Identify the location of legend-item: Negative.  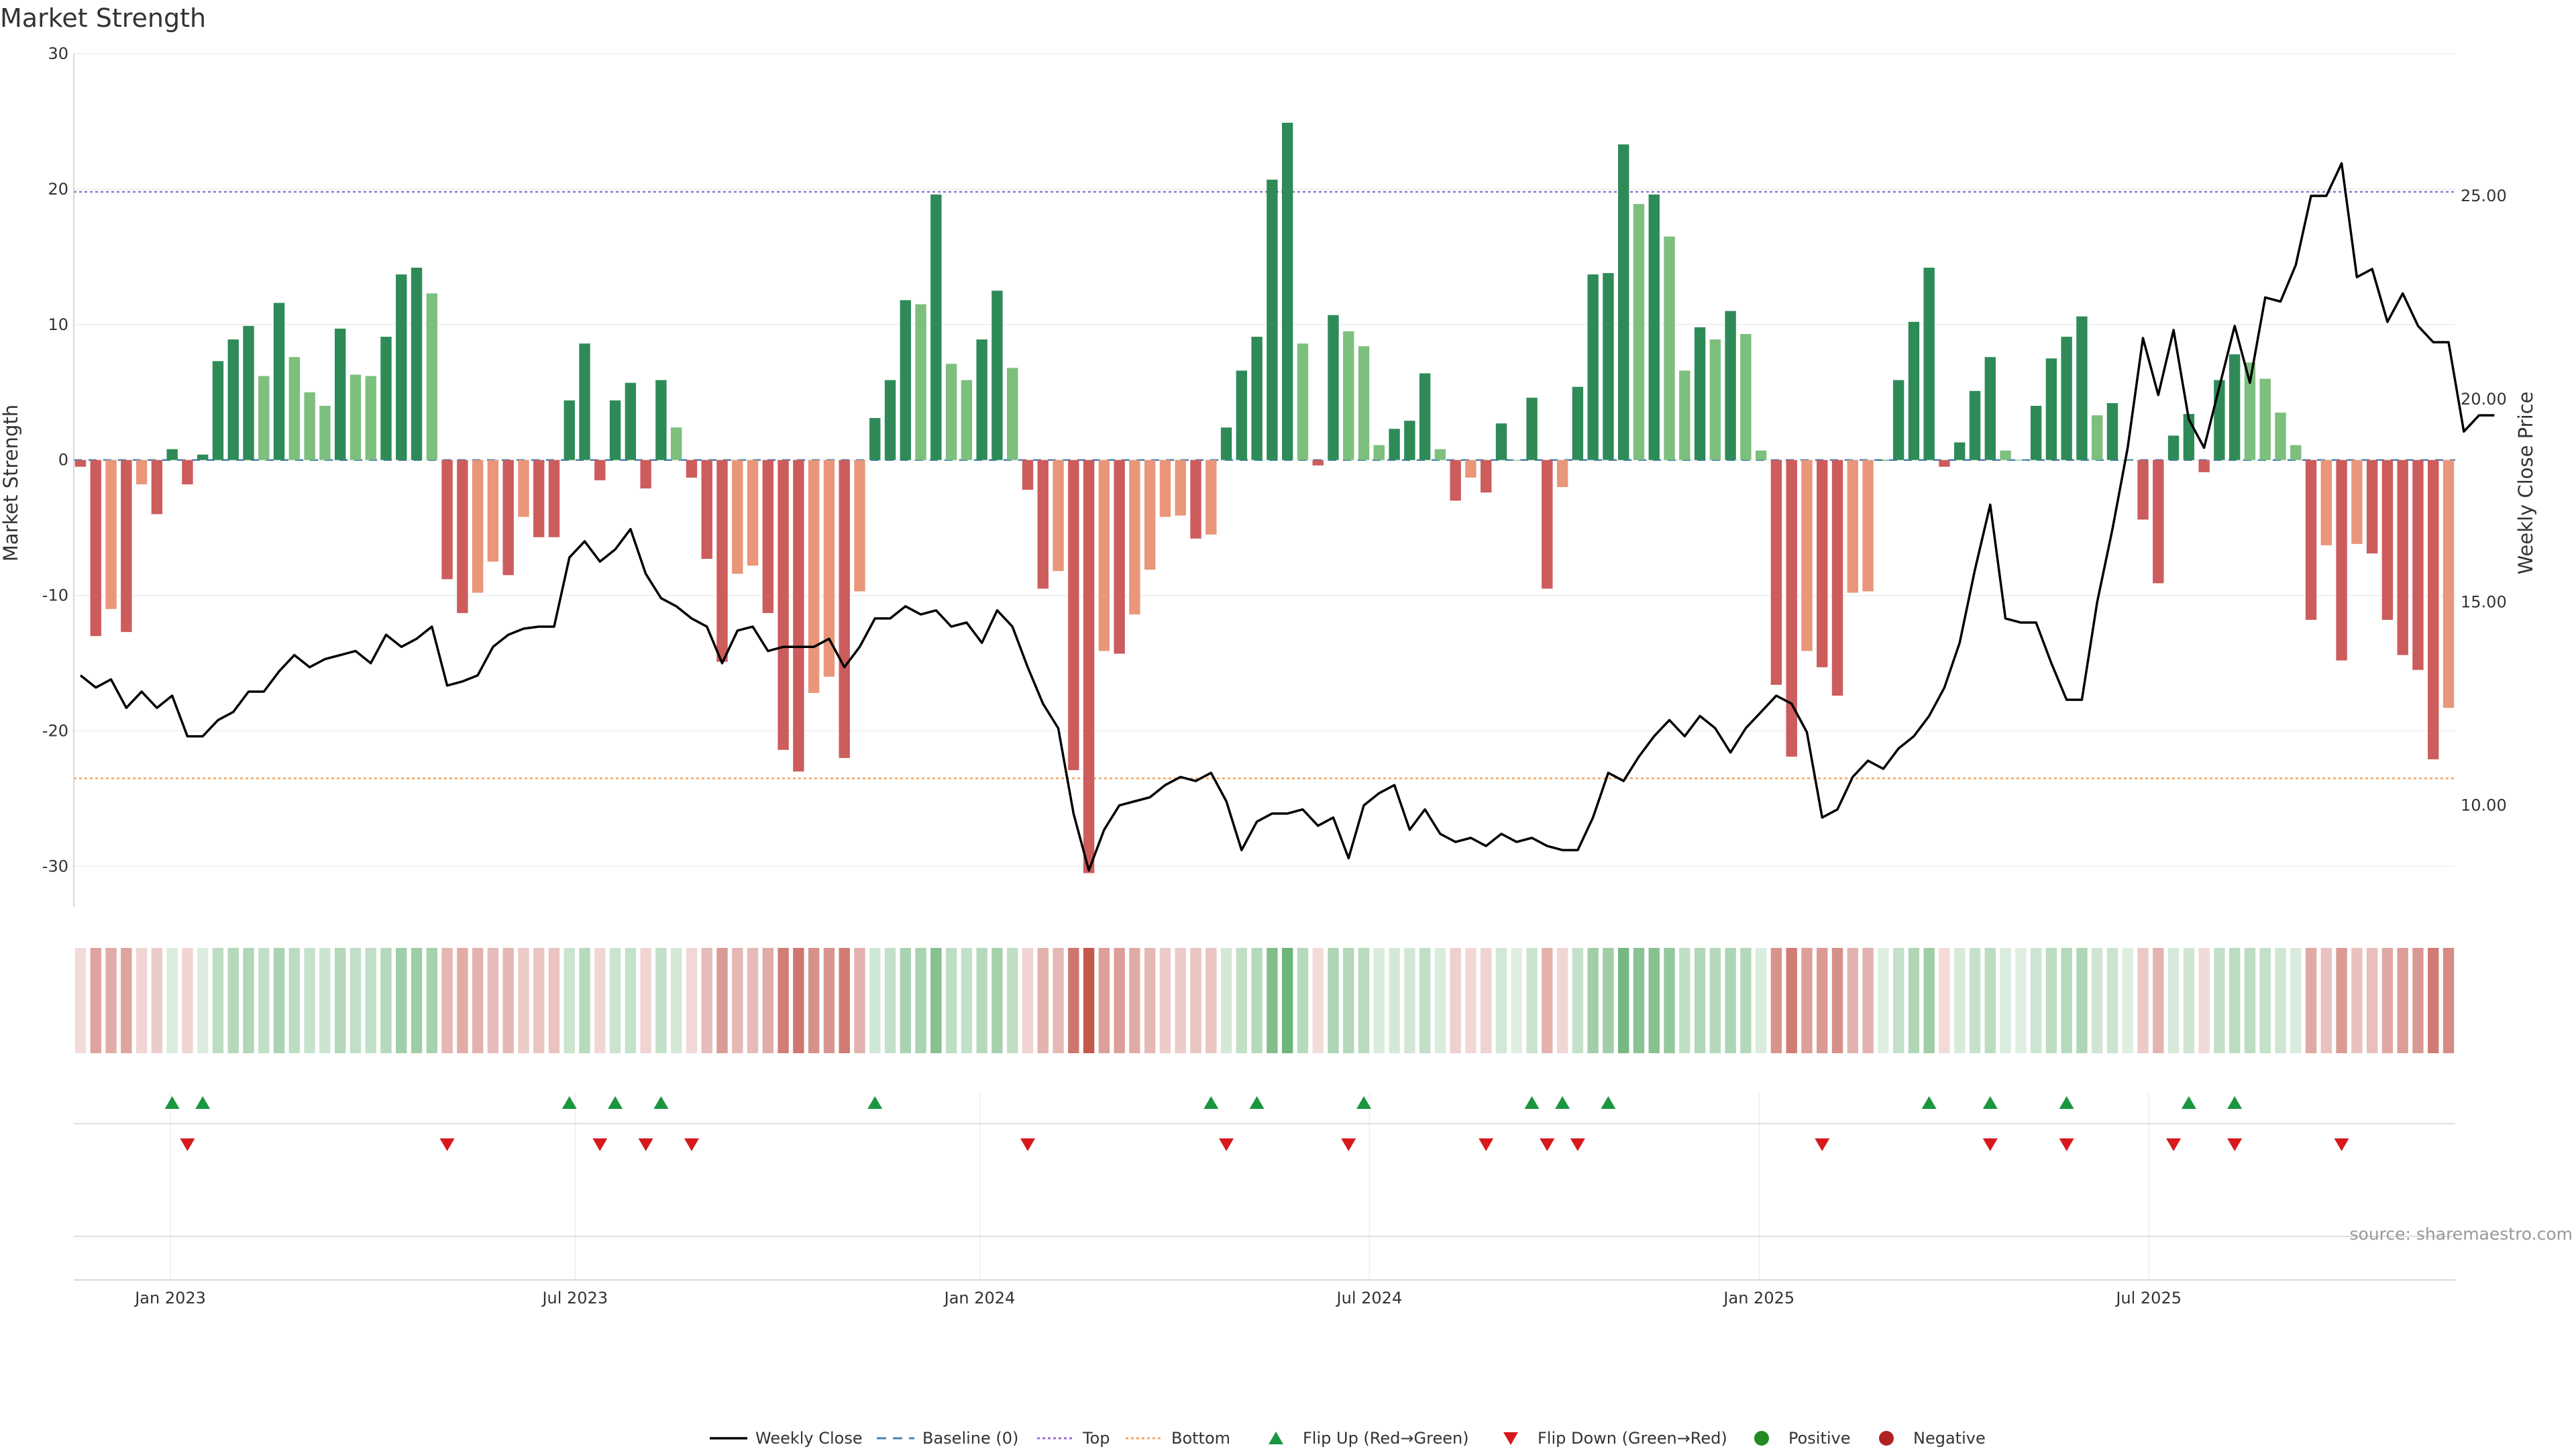
(1932, 1438).